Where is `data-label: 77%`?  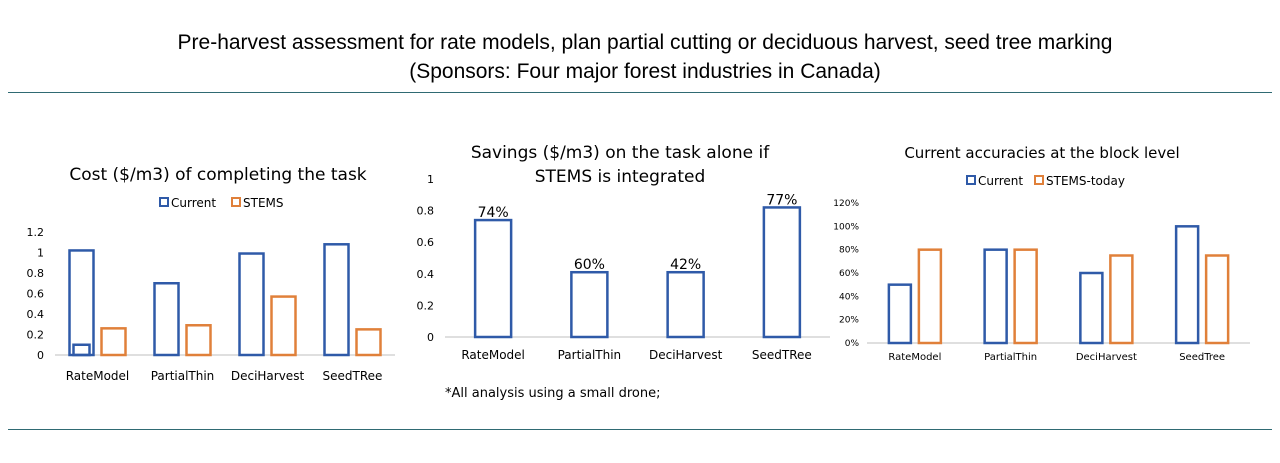 data-label: 77% is located at coordinates (781, 200).